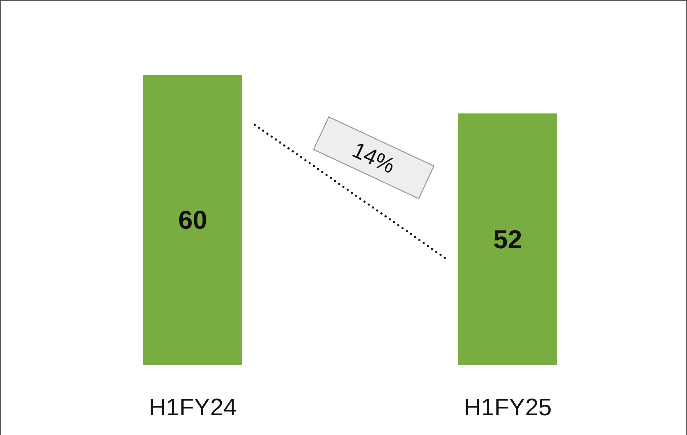  What do you see at coordinates (508, 239) in the screenshot?
I see `data-label: 52` at bounding box center [508, 239].